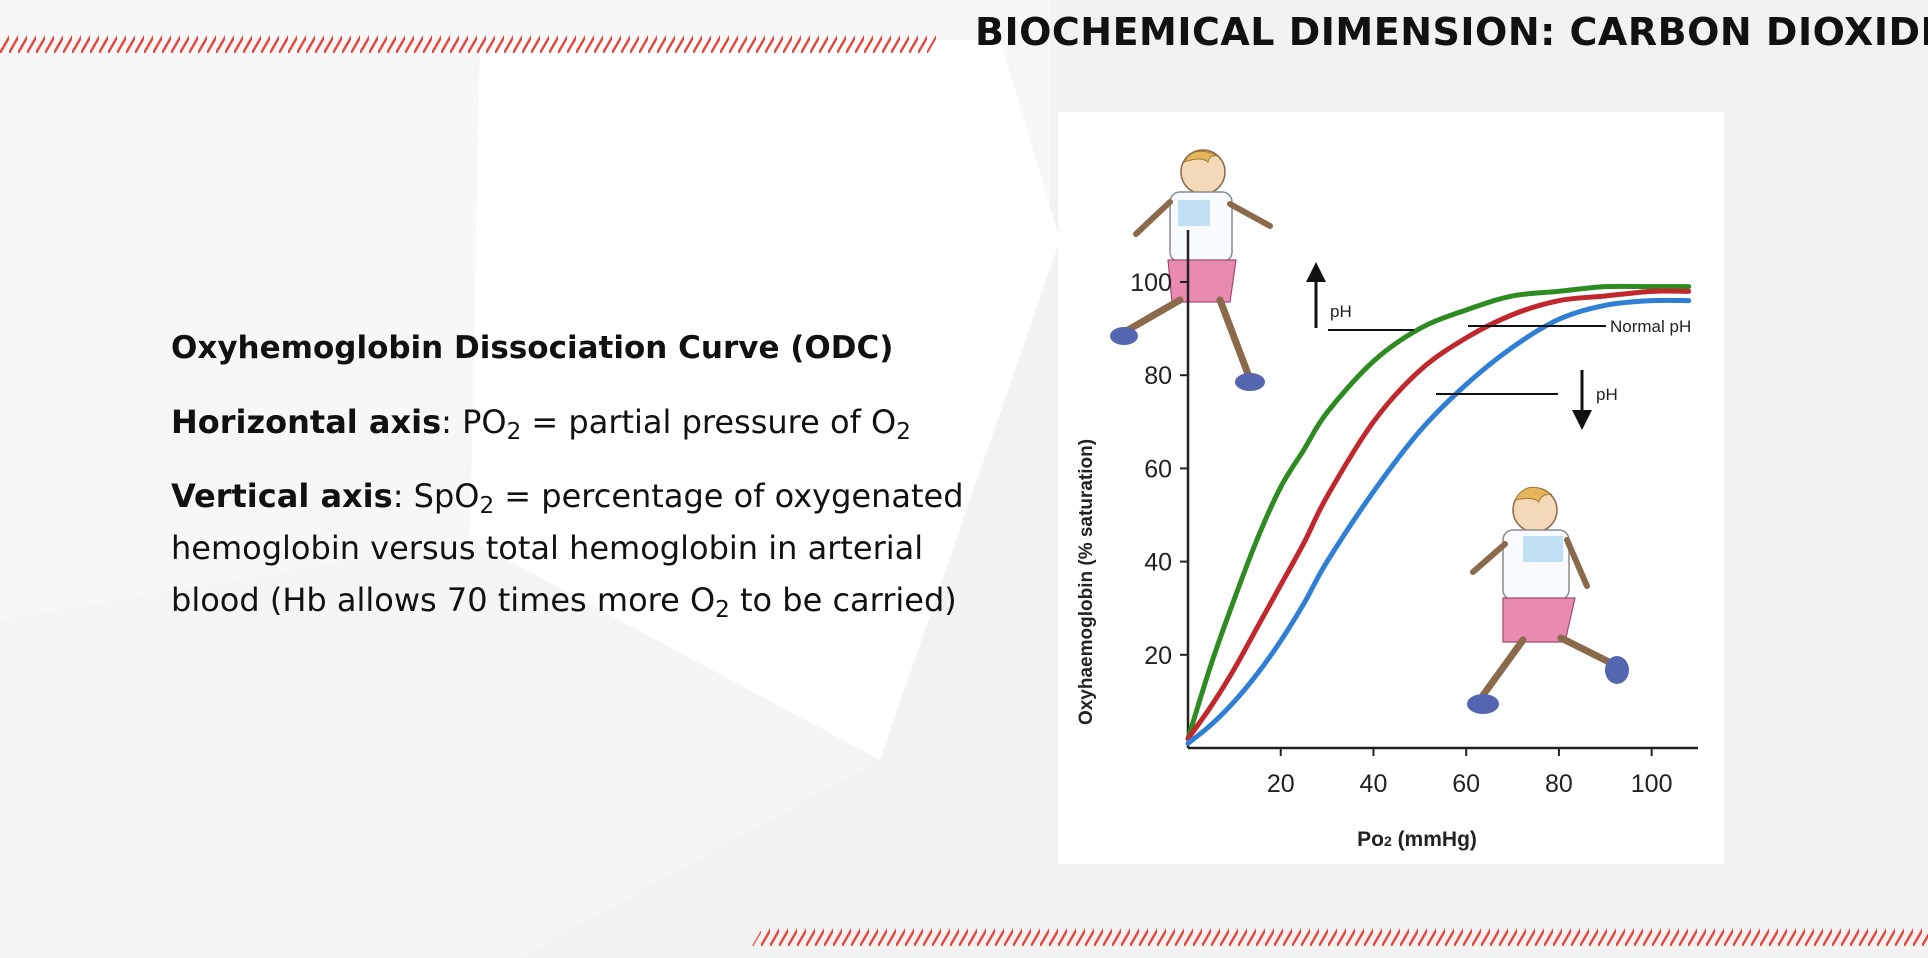 This screenshot has width=1928, height=958. What do you see at coordinates (1340, 927) in the screenshot?
I see `bottom-decorative-stripes` at bounding box center [1340, 927].